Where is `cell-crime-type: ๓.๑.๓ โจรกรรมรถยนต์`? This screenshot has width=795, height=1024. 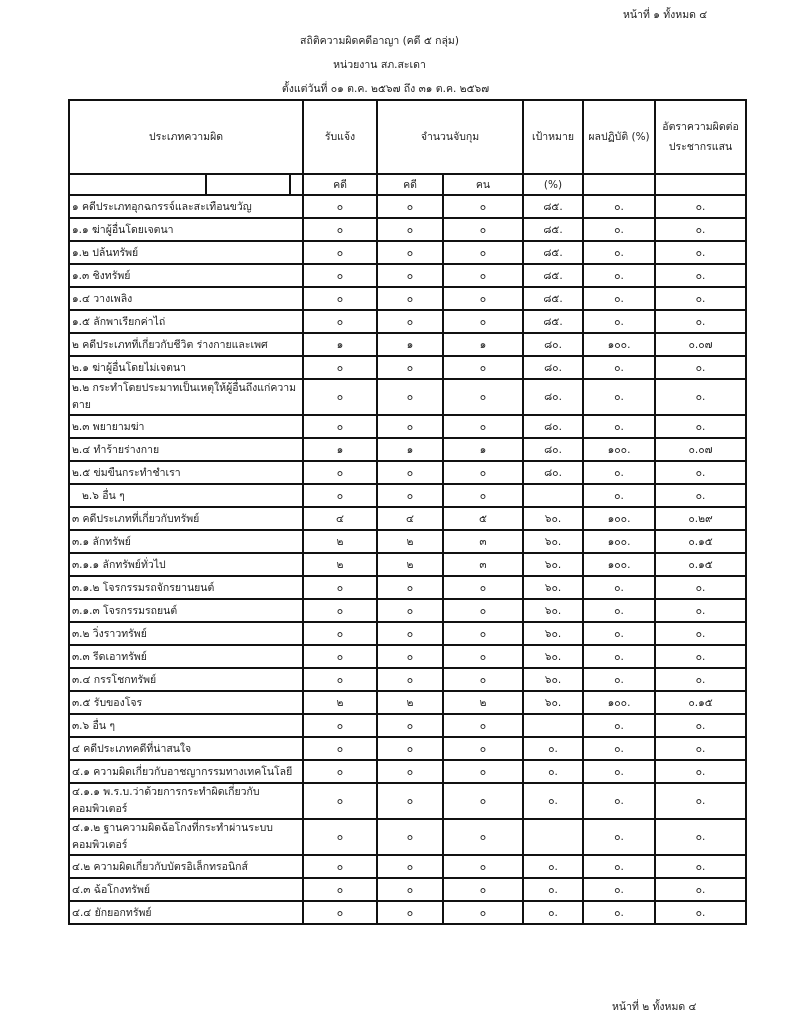 cell-crime-type: ๓.๑.๓ โจรกรรมรถยนต์ is located at coordinates (186, 610).